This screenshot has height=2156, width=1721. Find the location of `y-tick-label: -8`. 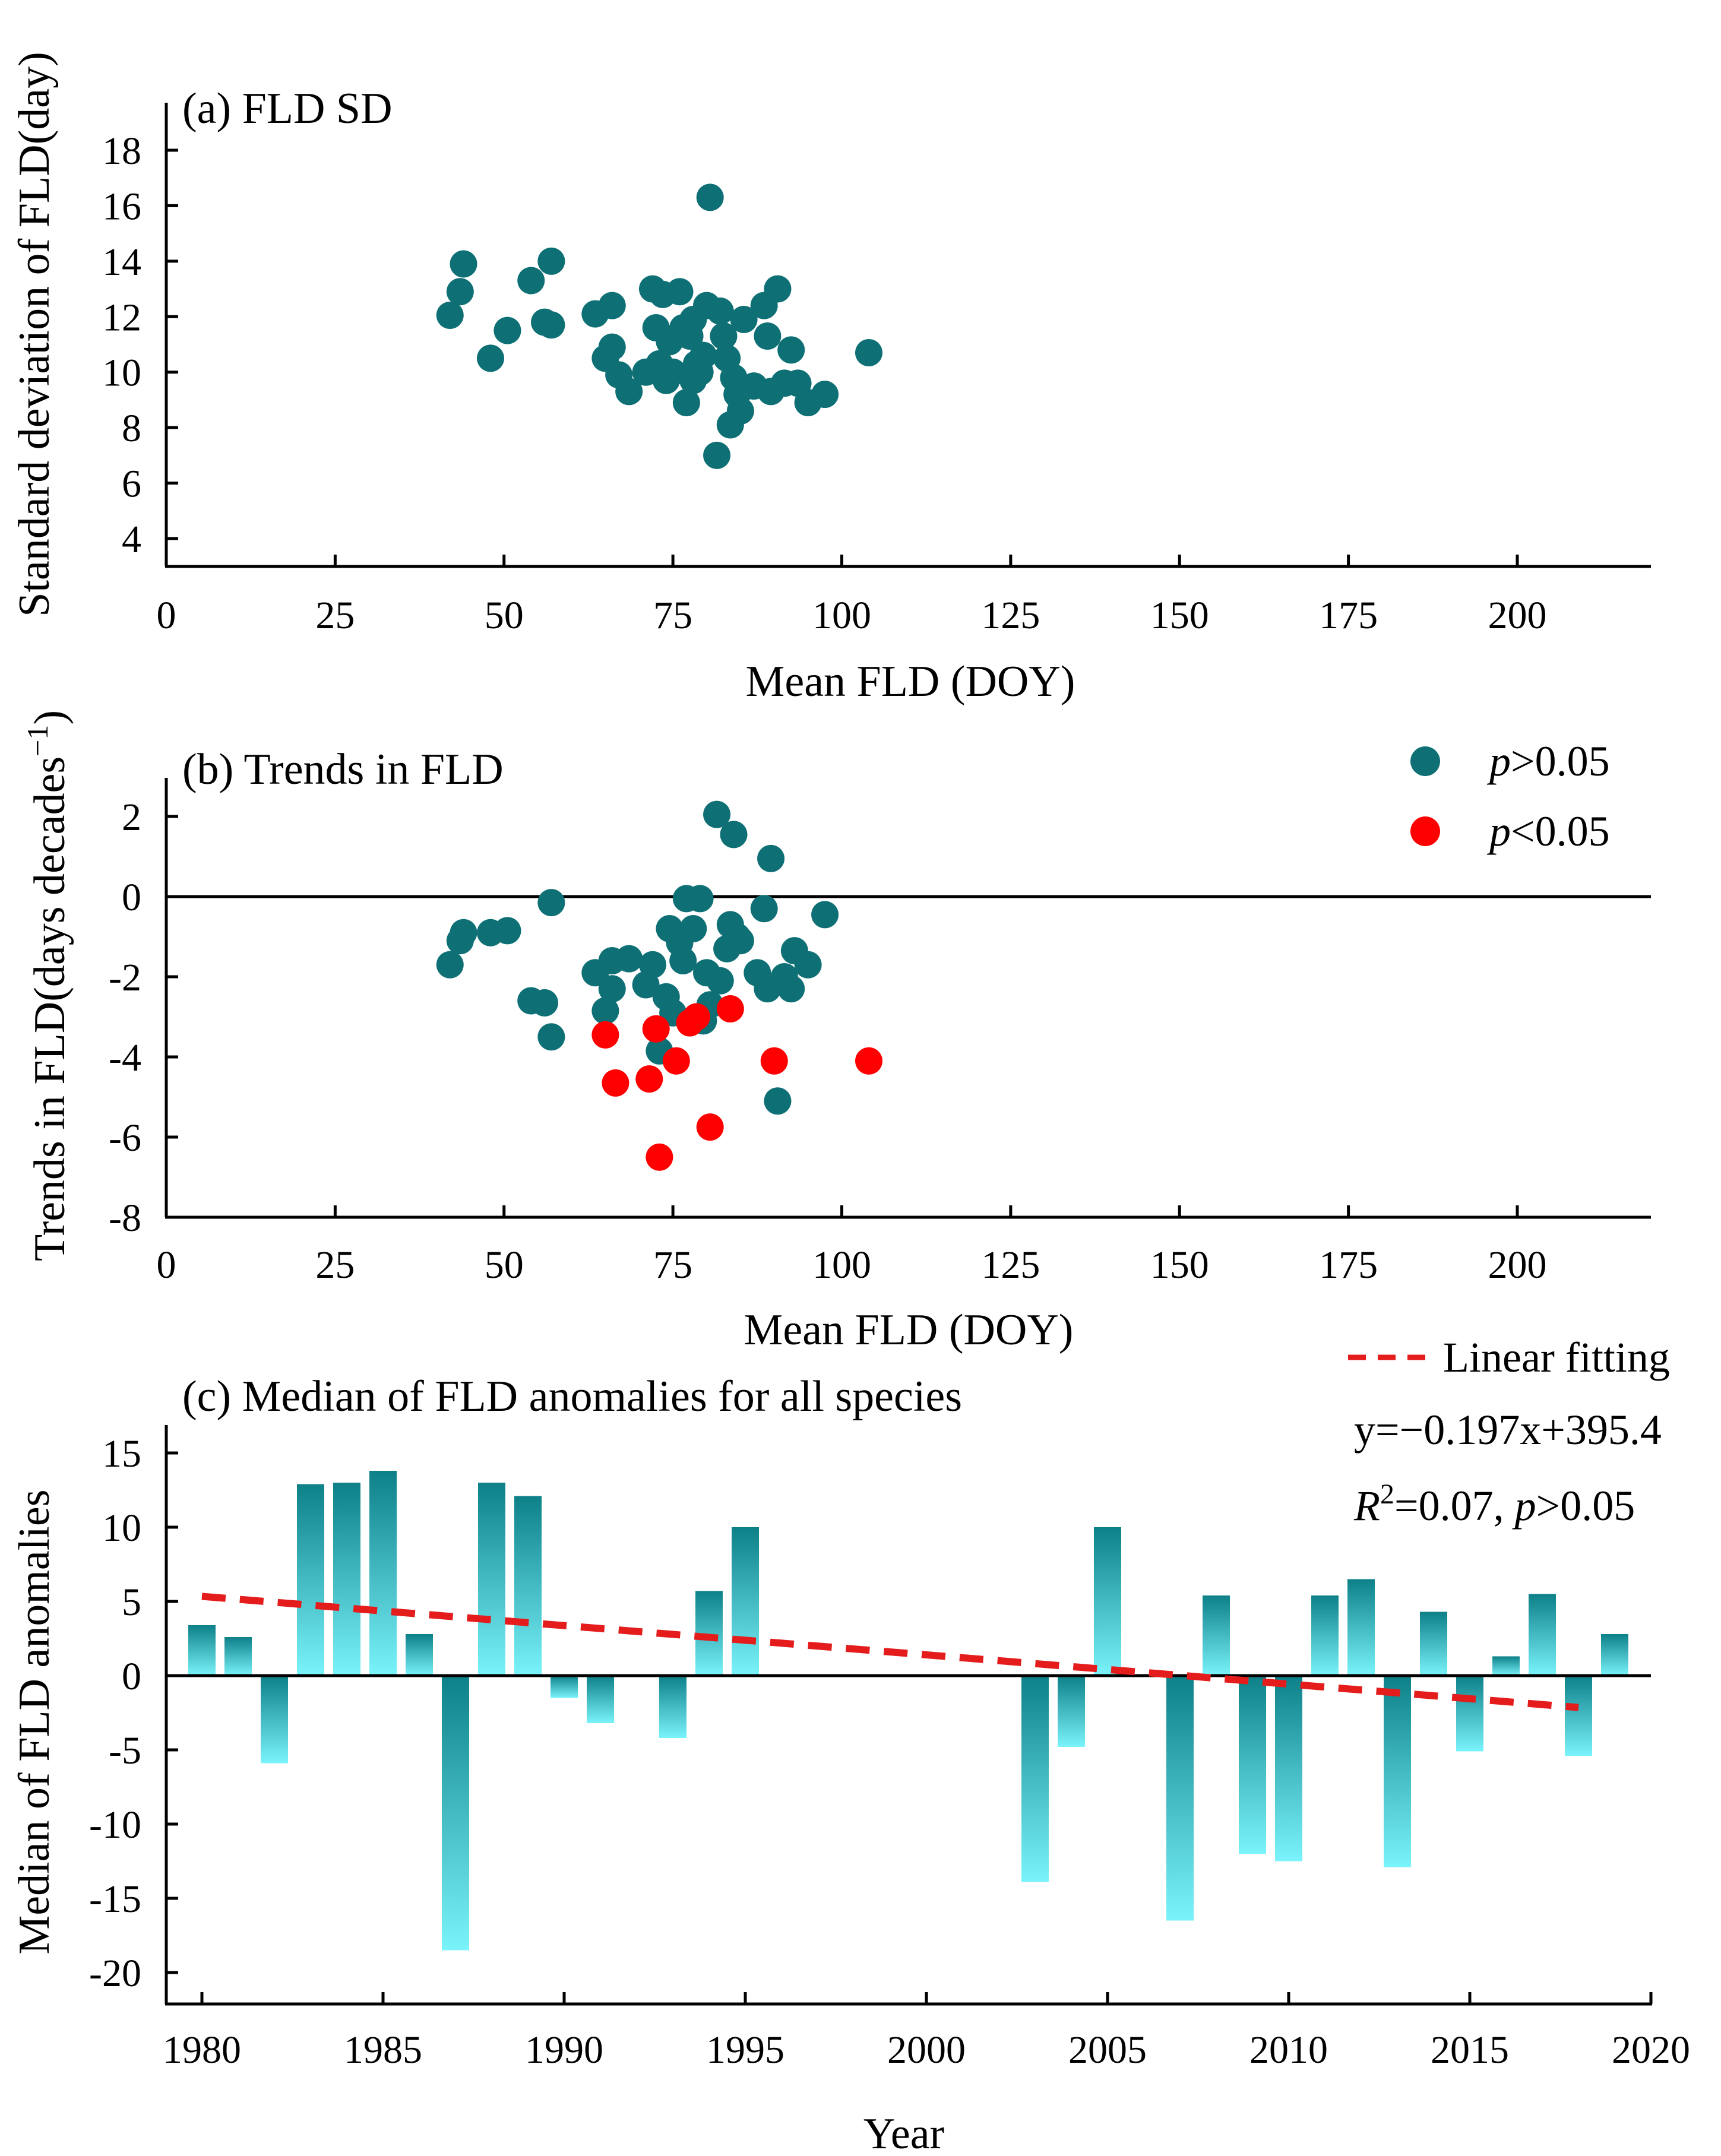

y-tick-label: -8 is located at coordinates (125, 1218).